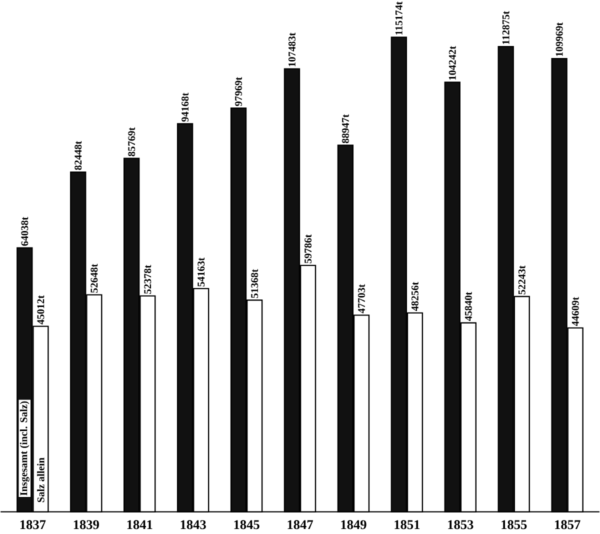 The width and height of the screenshot is (600, 534). What do you see at coordinates (292, 49) in the screenshot?
I see `data-label: 107483t` at bounding box center [292, 49].